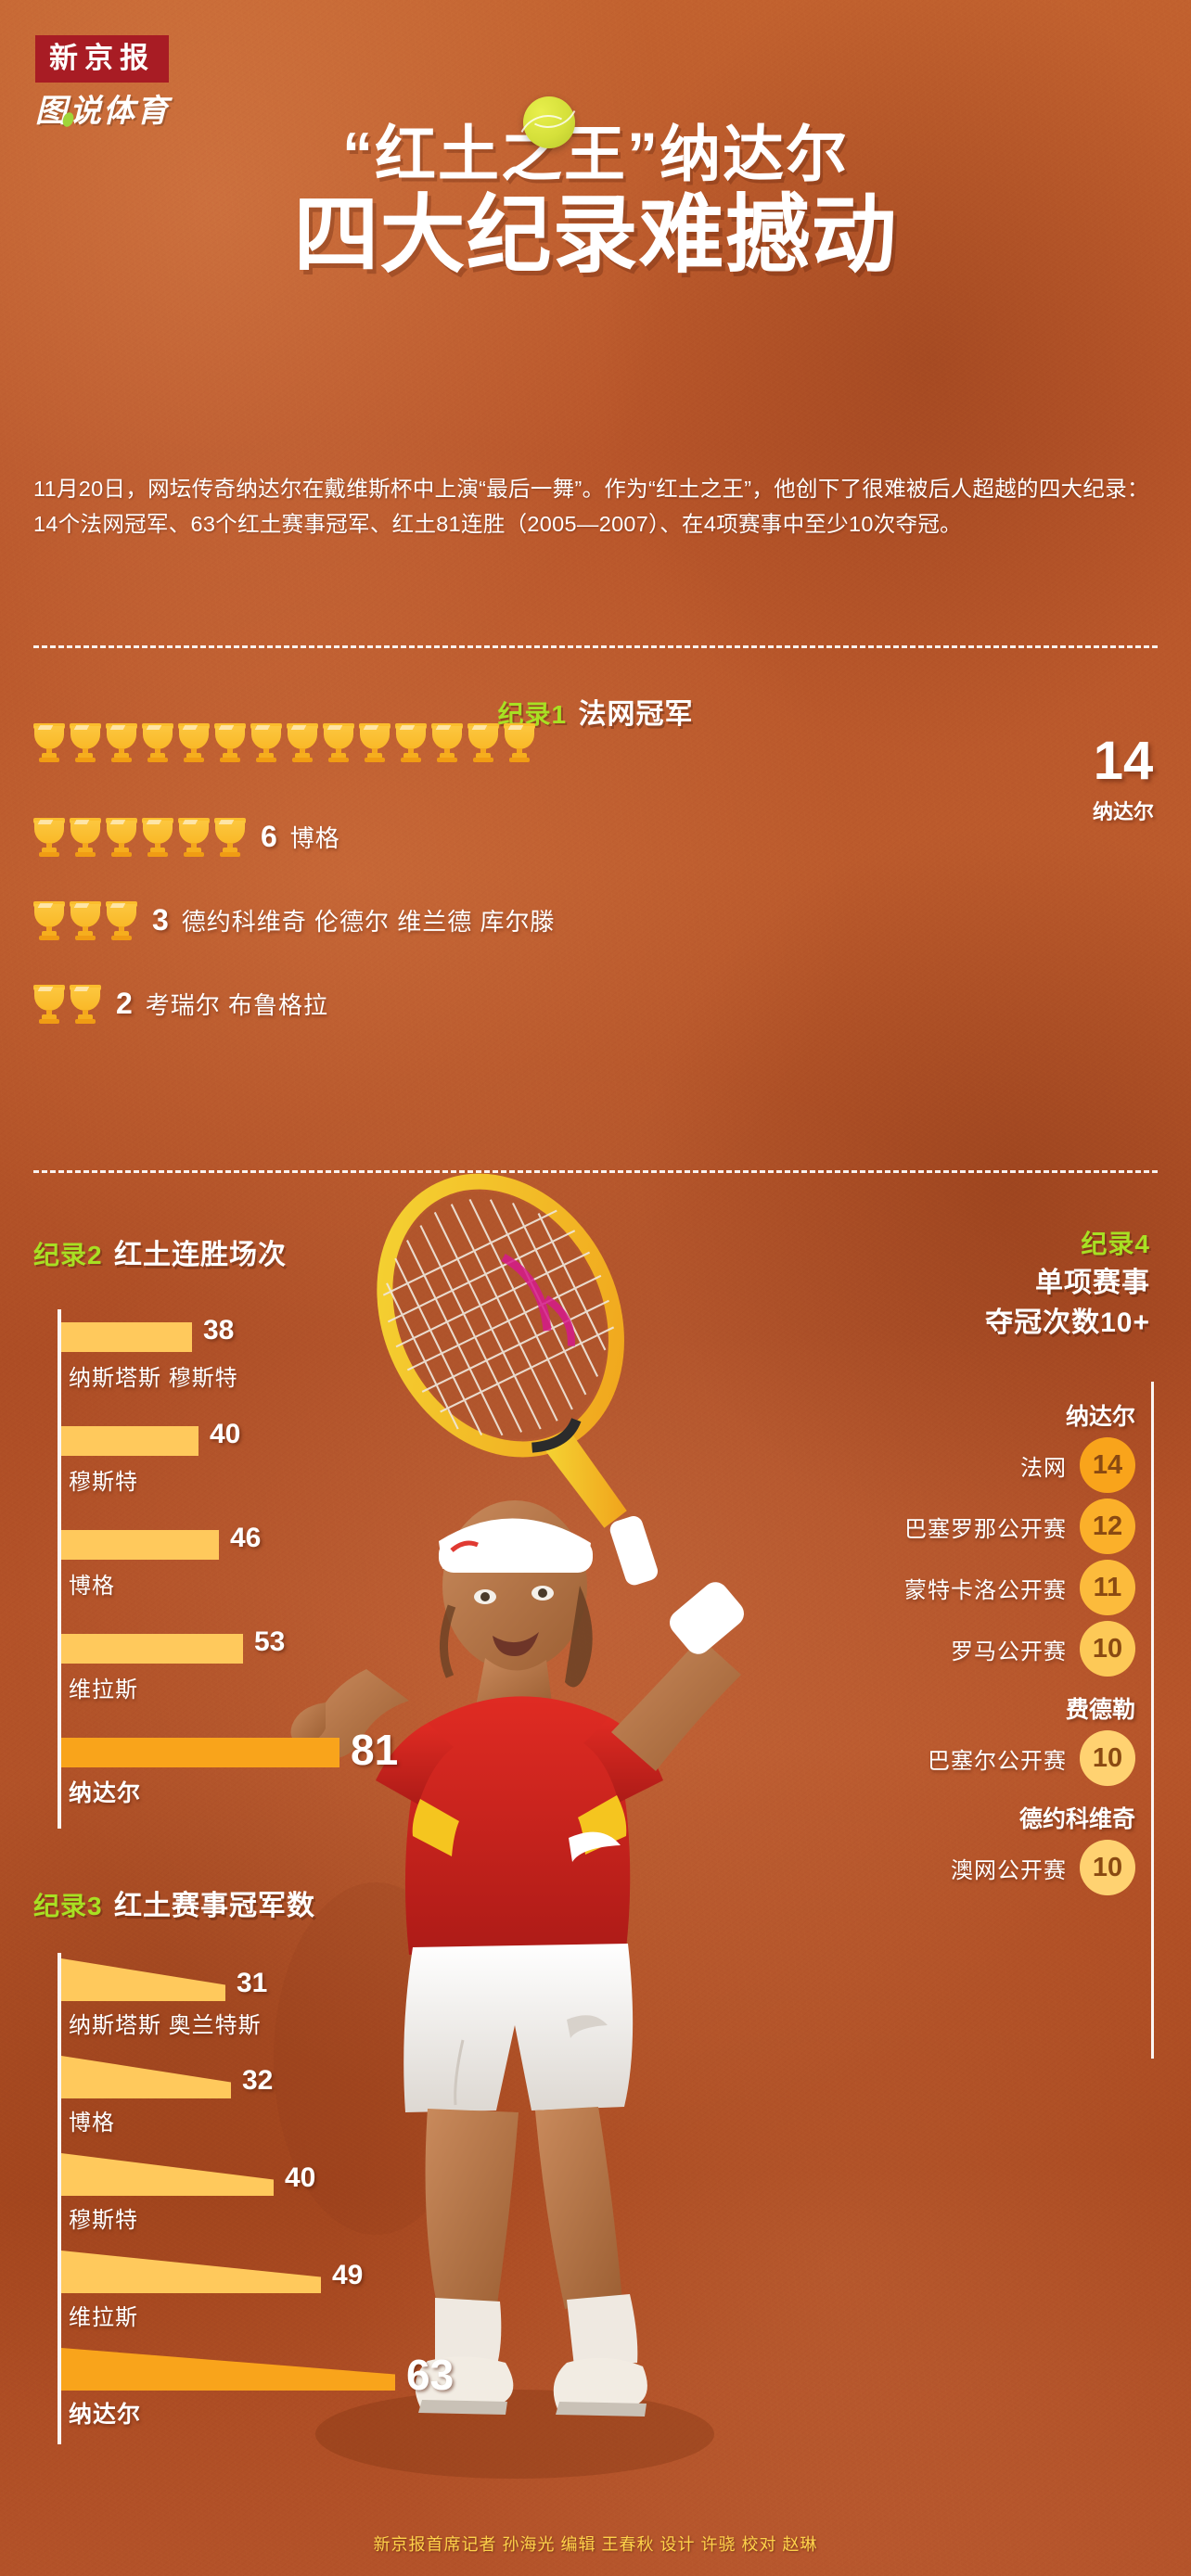 Image resolution: width=1191 pixels, height=2576 pixels. I want to click on footer-credits: 新京报首席记者 孙海光 编辑 王春秋 设计 许骁 校对 赵琳, so click(595, 2544).